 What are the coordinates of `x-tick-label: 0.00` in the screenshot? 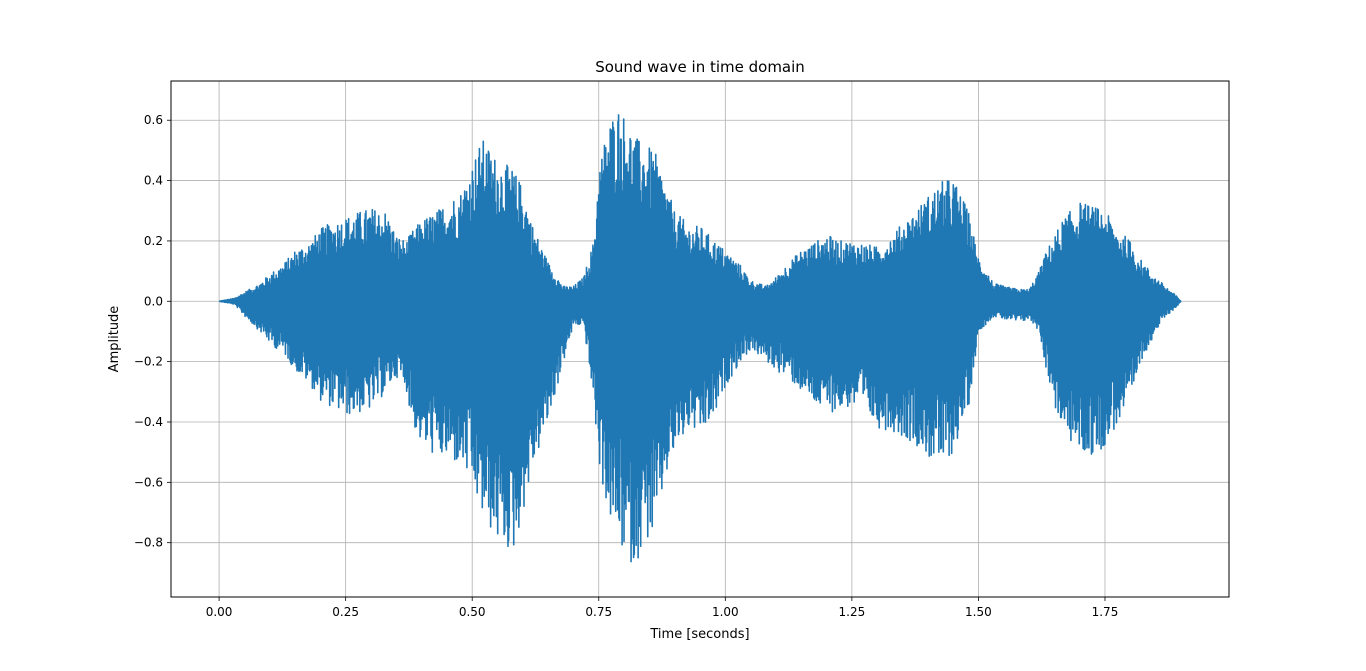 It's located at (219, 612).